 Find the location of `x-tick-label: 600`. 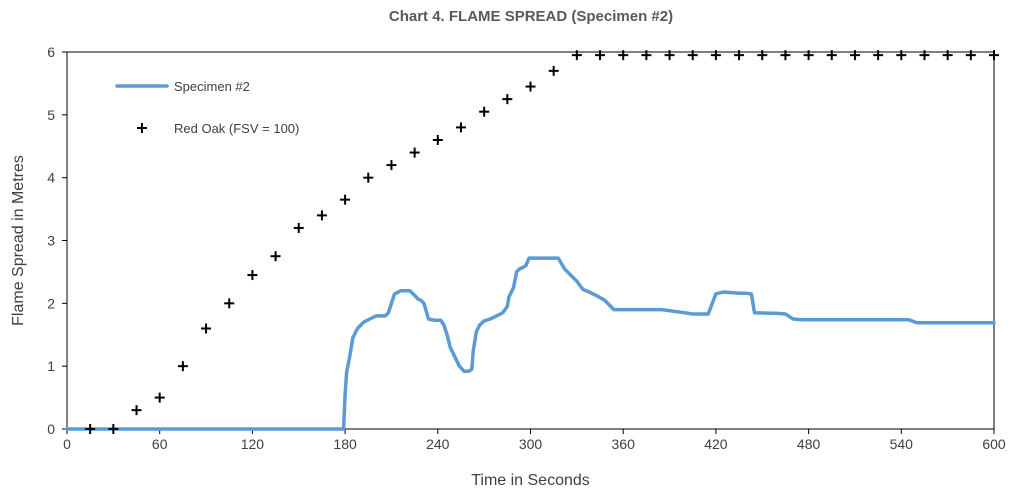

x-tick-label: 600 is located at coordinates (994, 444).